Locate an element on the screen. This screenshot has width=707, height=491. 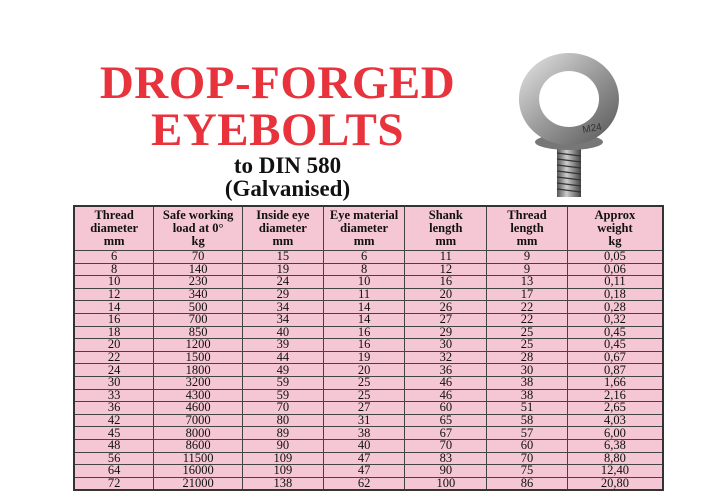
column-header: Thread diameter mm is located at coordinates (114, 228).